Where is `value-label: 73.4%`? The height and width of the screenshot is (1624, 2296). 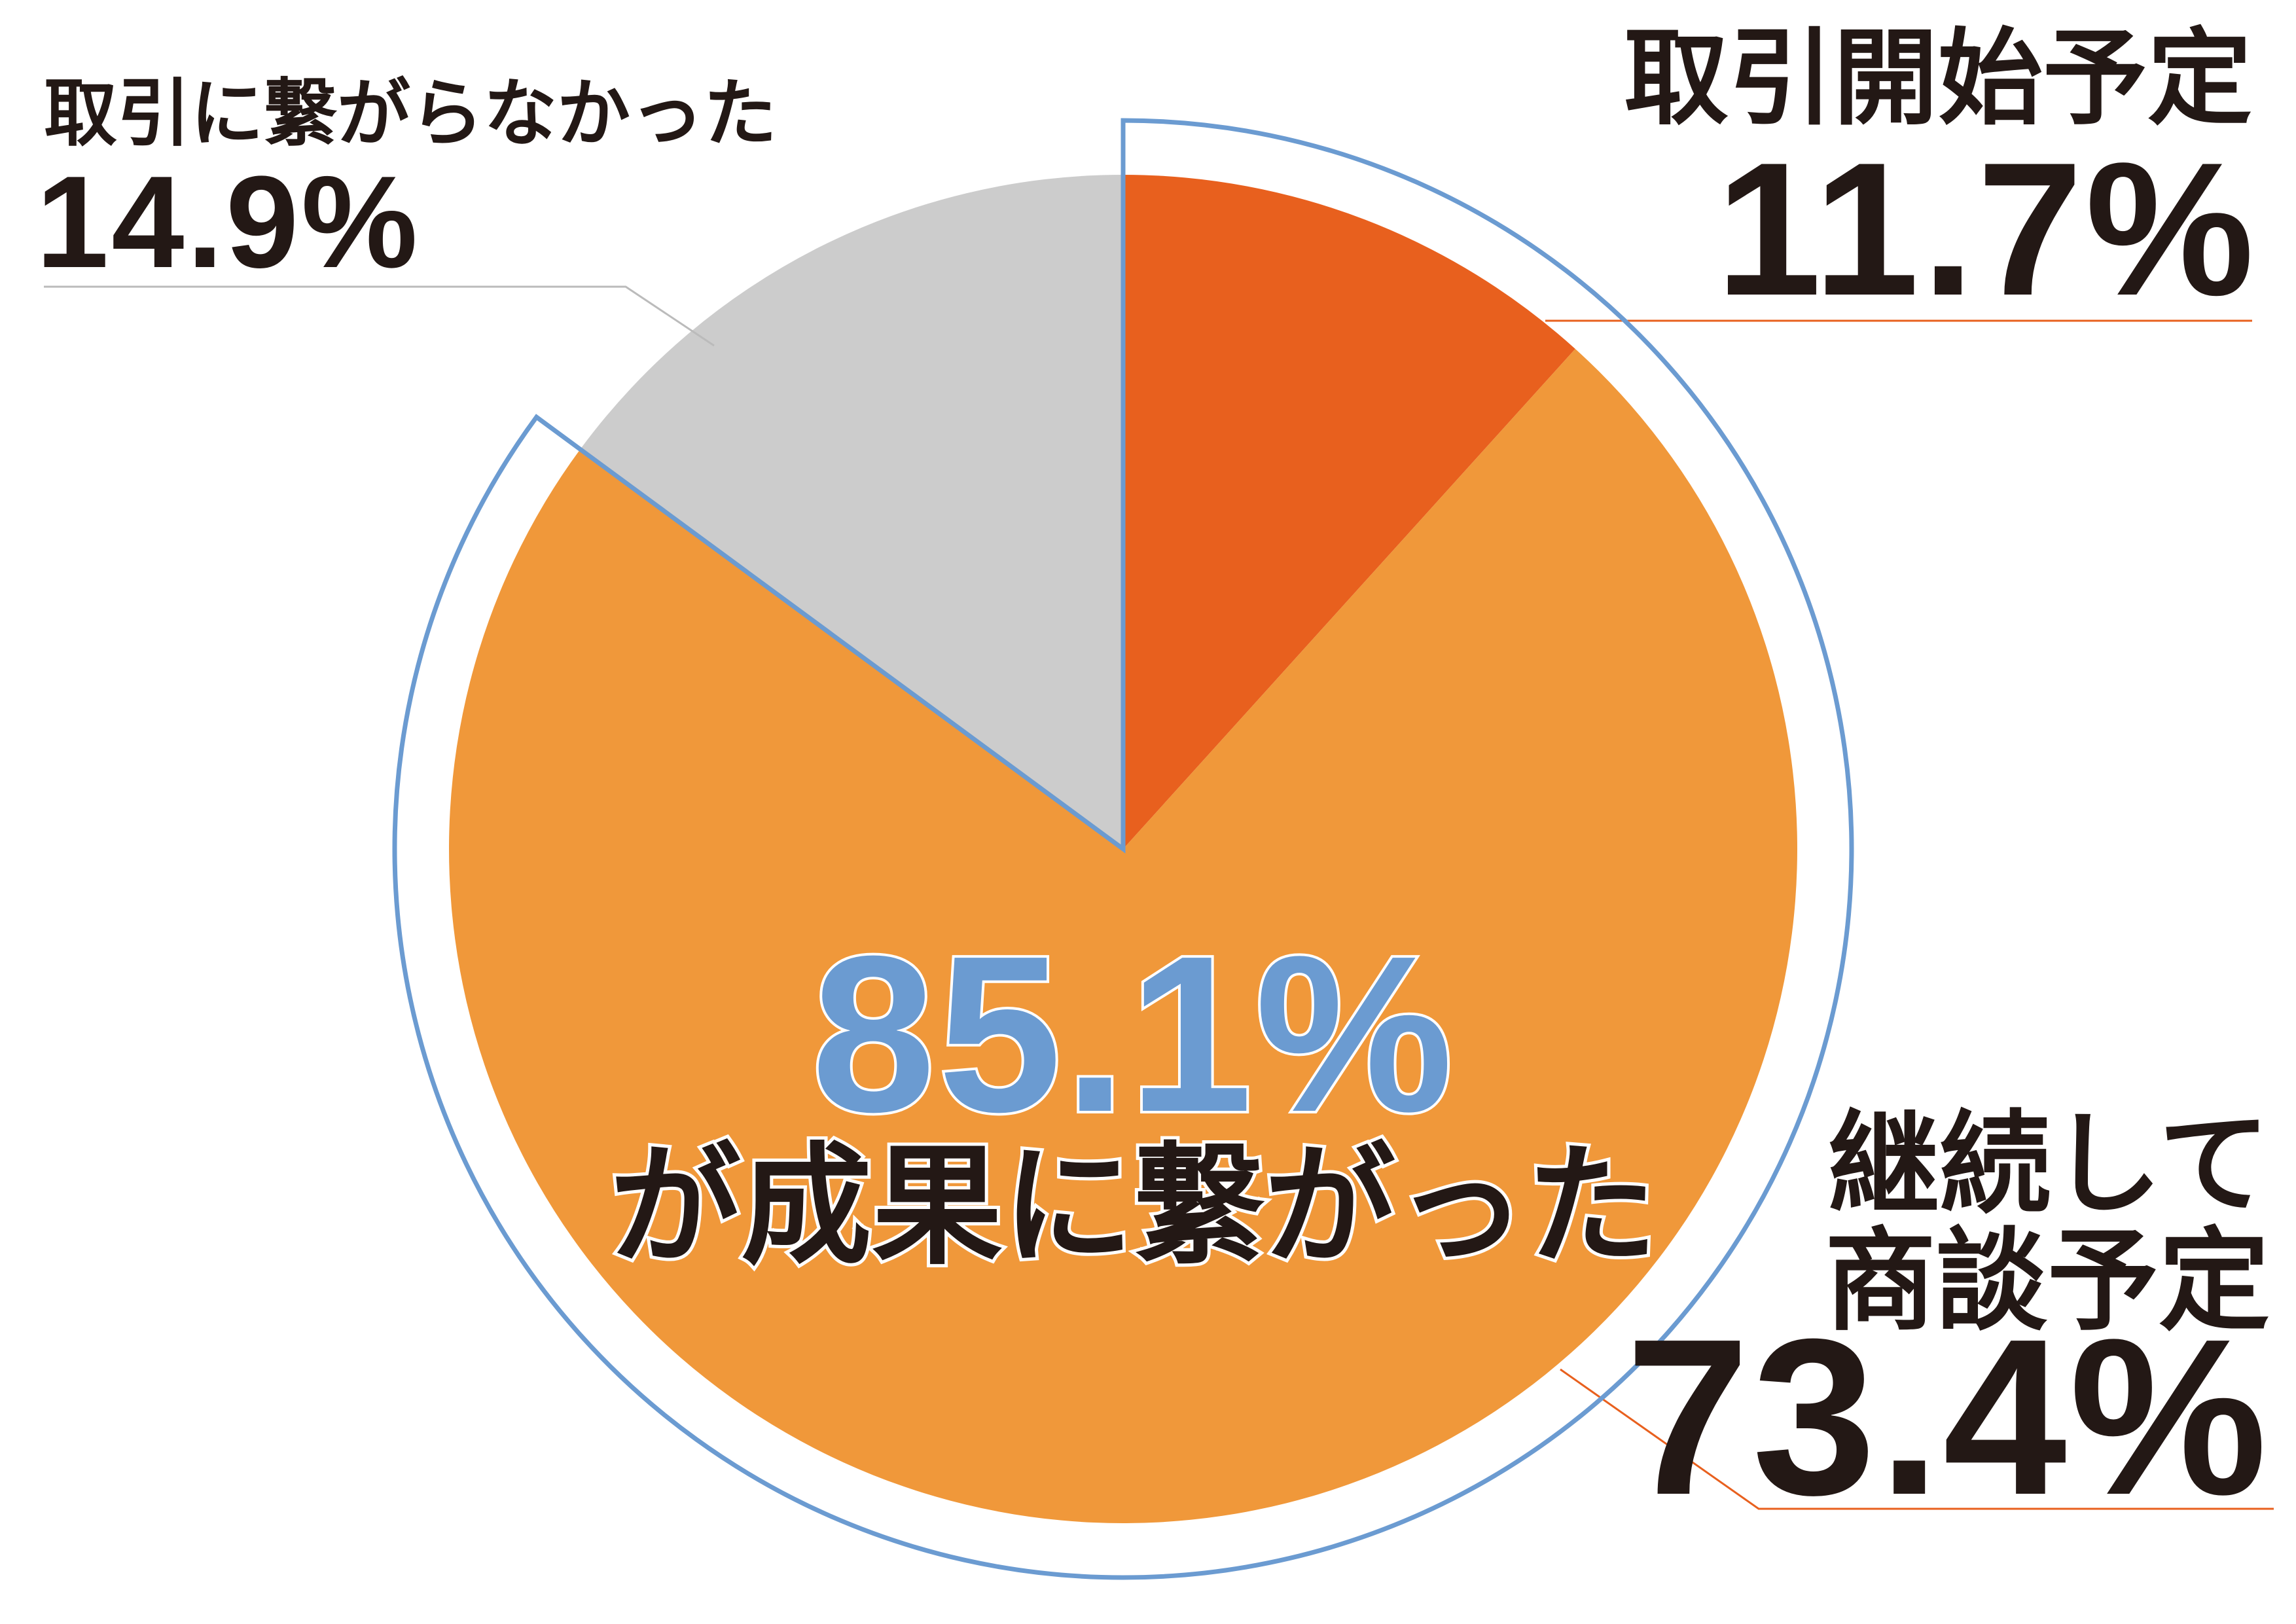 value-label: 73.4% is located at coordinates (1947, 1417).